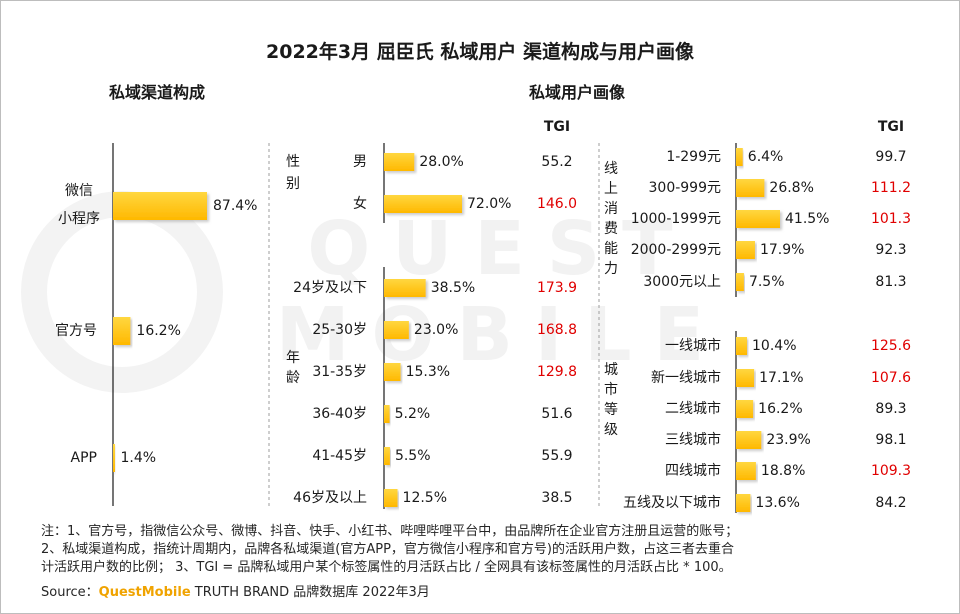  I want to click on group-3-category-1: 新一线城市, so click(686, 377).